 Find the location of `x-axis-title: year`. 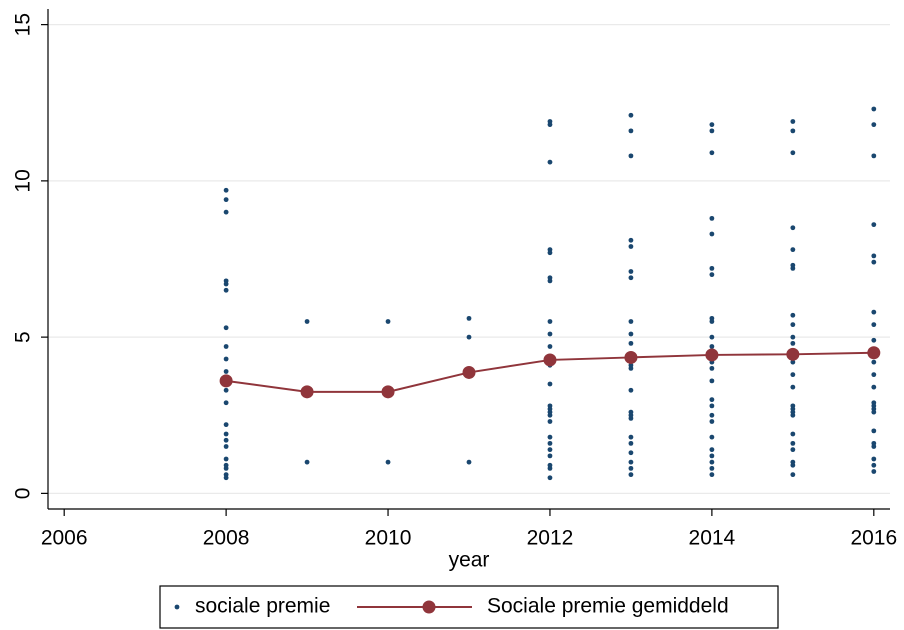

x-axis-title: year is located at coordinates (469, 560).